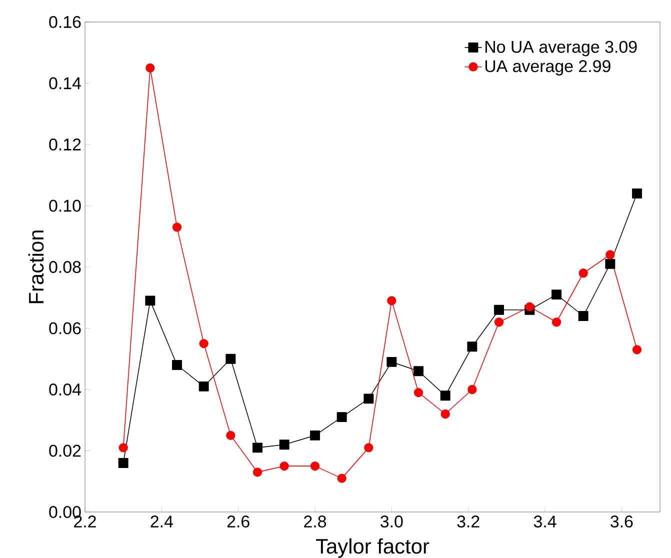 This screenshot has width=671, height=558. I want to click on y-tick-label: 0.10, so click(65, 206).